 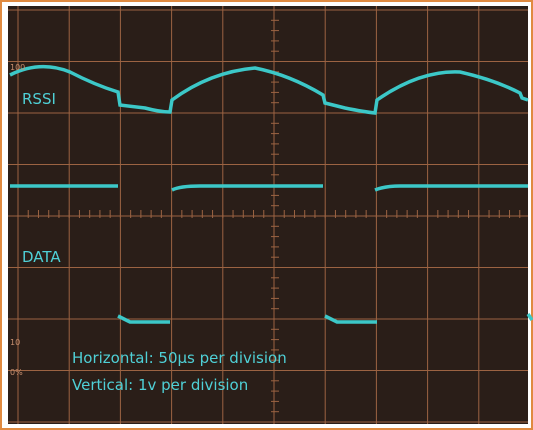 What do you see at coordinates (179, 358) in the screenshot?
I see `setting-text: Horizontal: 50µs per division` at bounding box center [179, 358].